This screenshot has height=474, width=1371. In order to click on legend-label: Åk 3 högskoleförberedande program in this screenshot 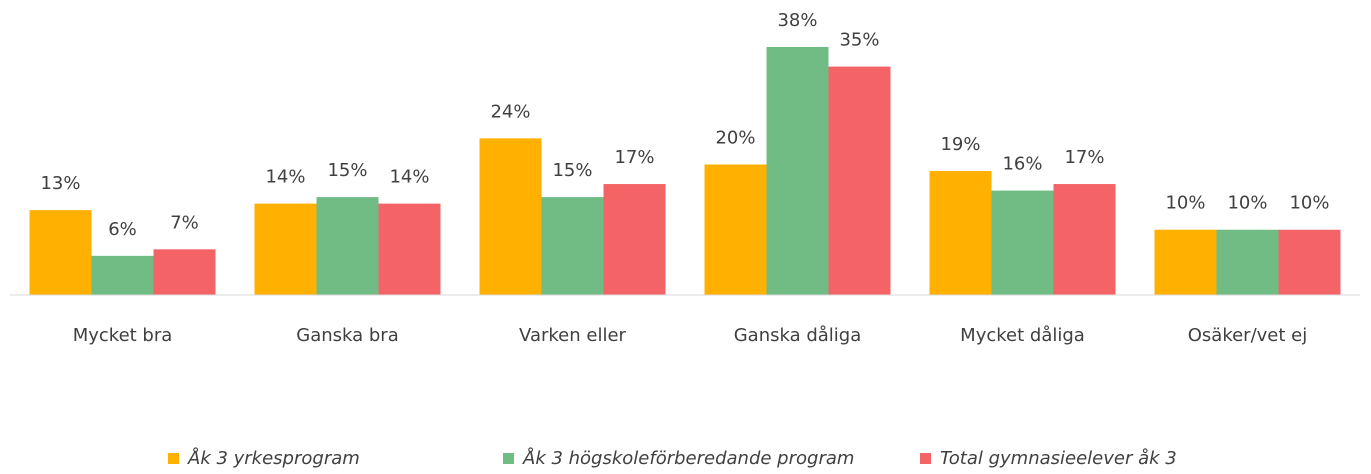, I will do `click(688, 458)`.